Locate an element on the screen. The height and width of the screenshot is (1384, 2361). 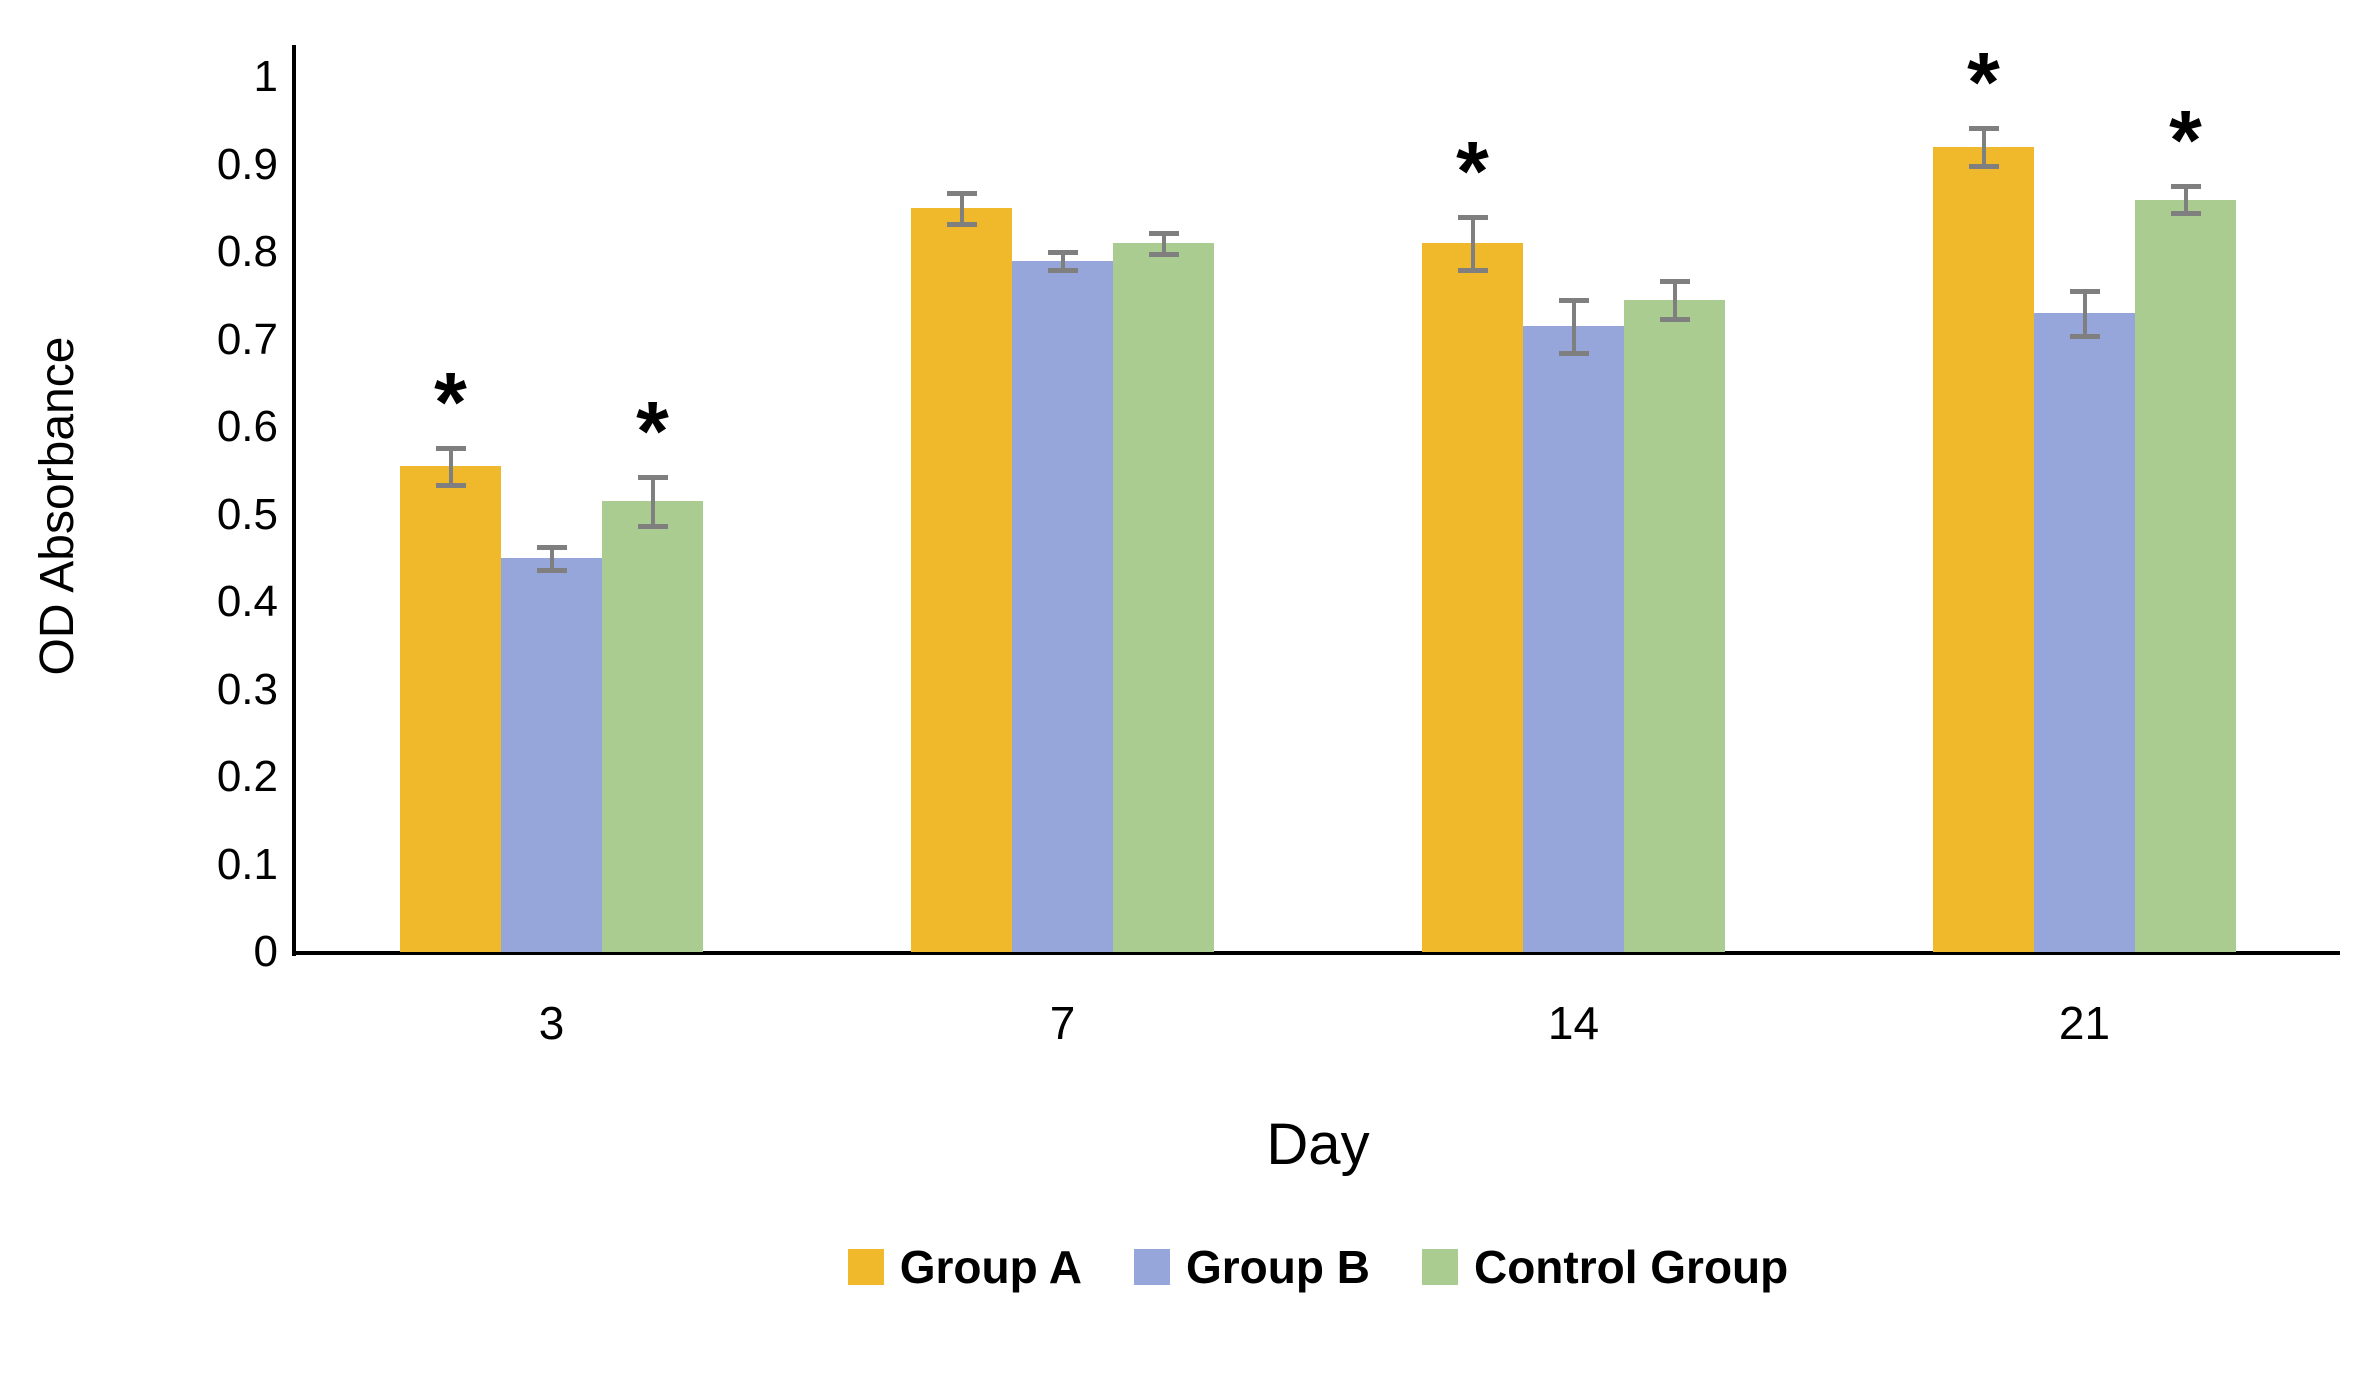
legend: Group A Group B Control Group is located at coordinates (1318, 1267).